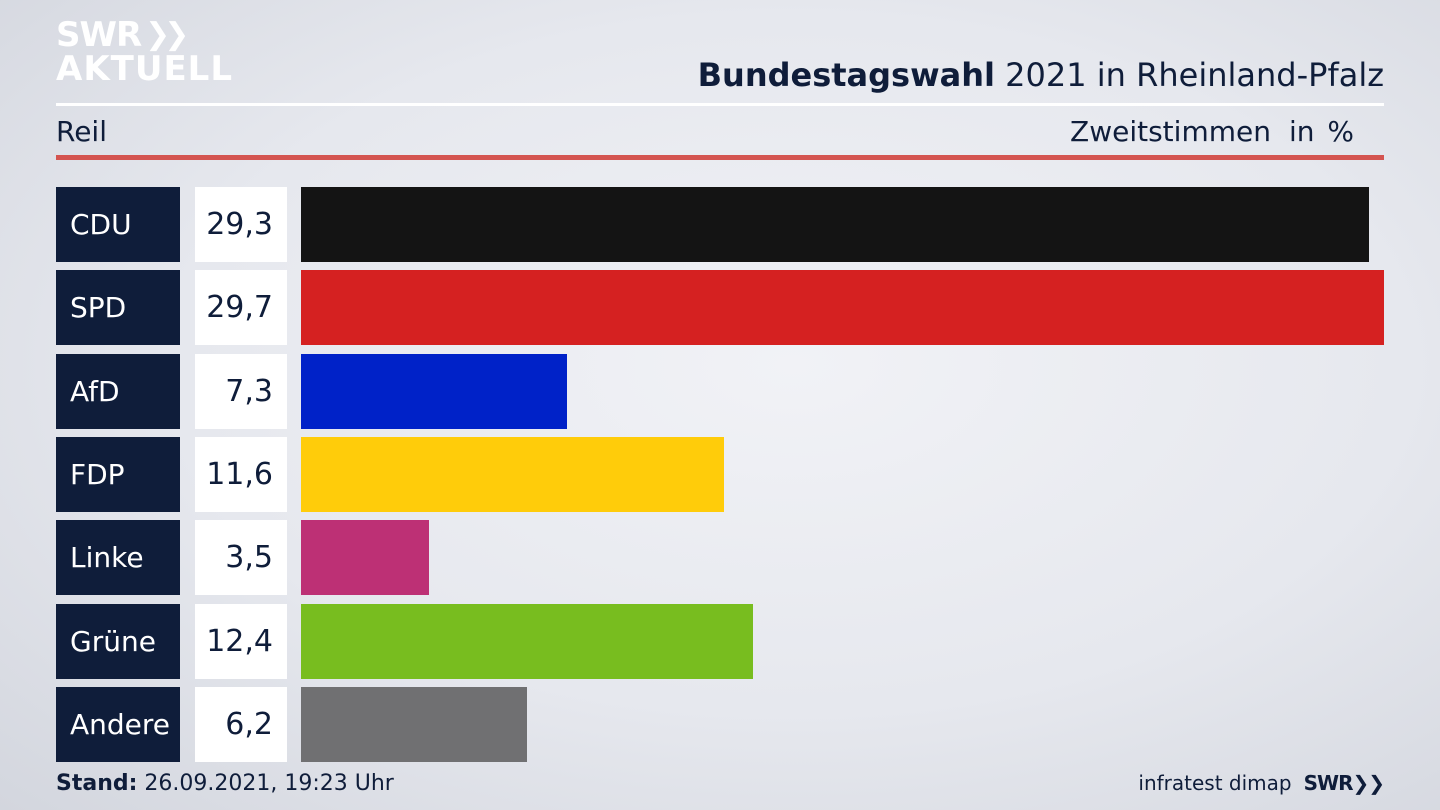 This screenshot has width=1440, height=810. What do you see at coordinates (118, 224) in the screenshot?
I see `party-label: CDU` at bounding box center [118, 224].